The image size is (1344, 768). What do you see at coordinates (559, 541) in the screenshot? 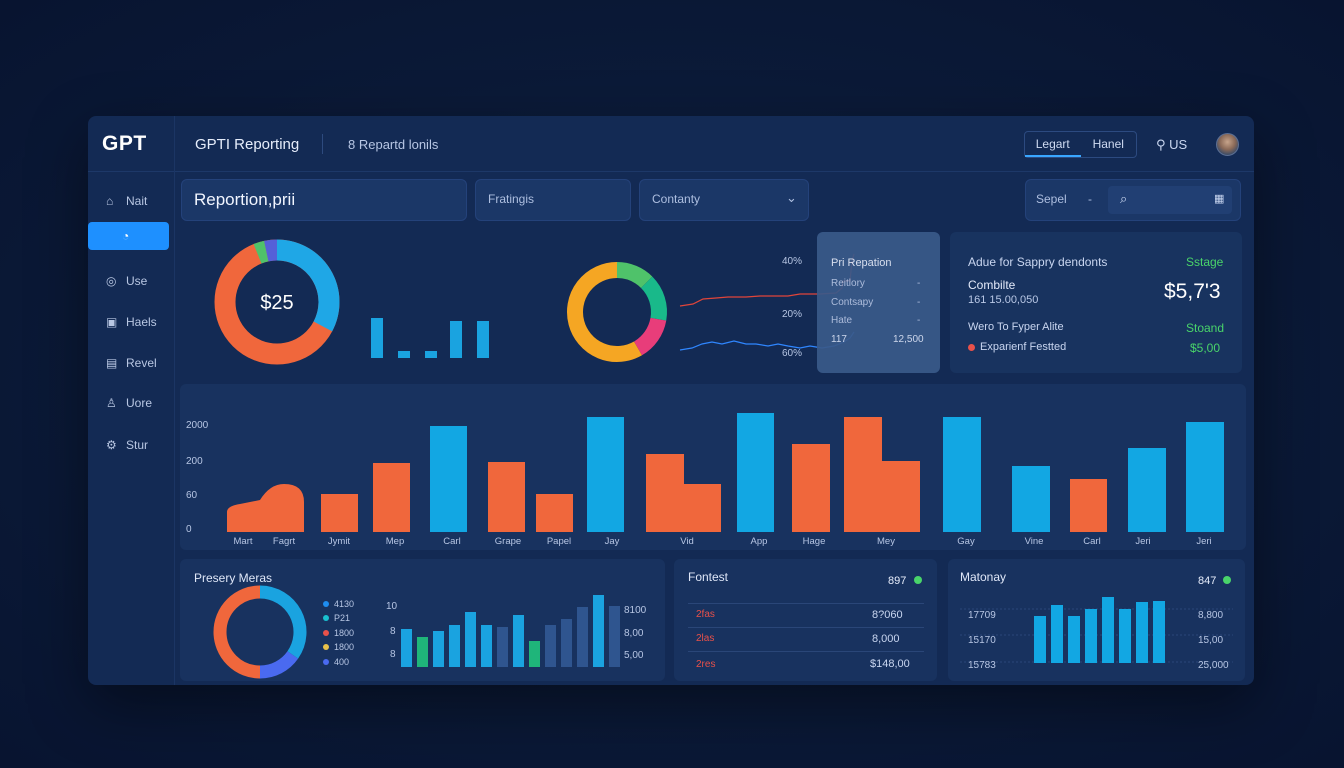
I see `main-x-label: Papel` at bounding box center [559, 541].